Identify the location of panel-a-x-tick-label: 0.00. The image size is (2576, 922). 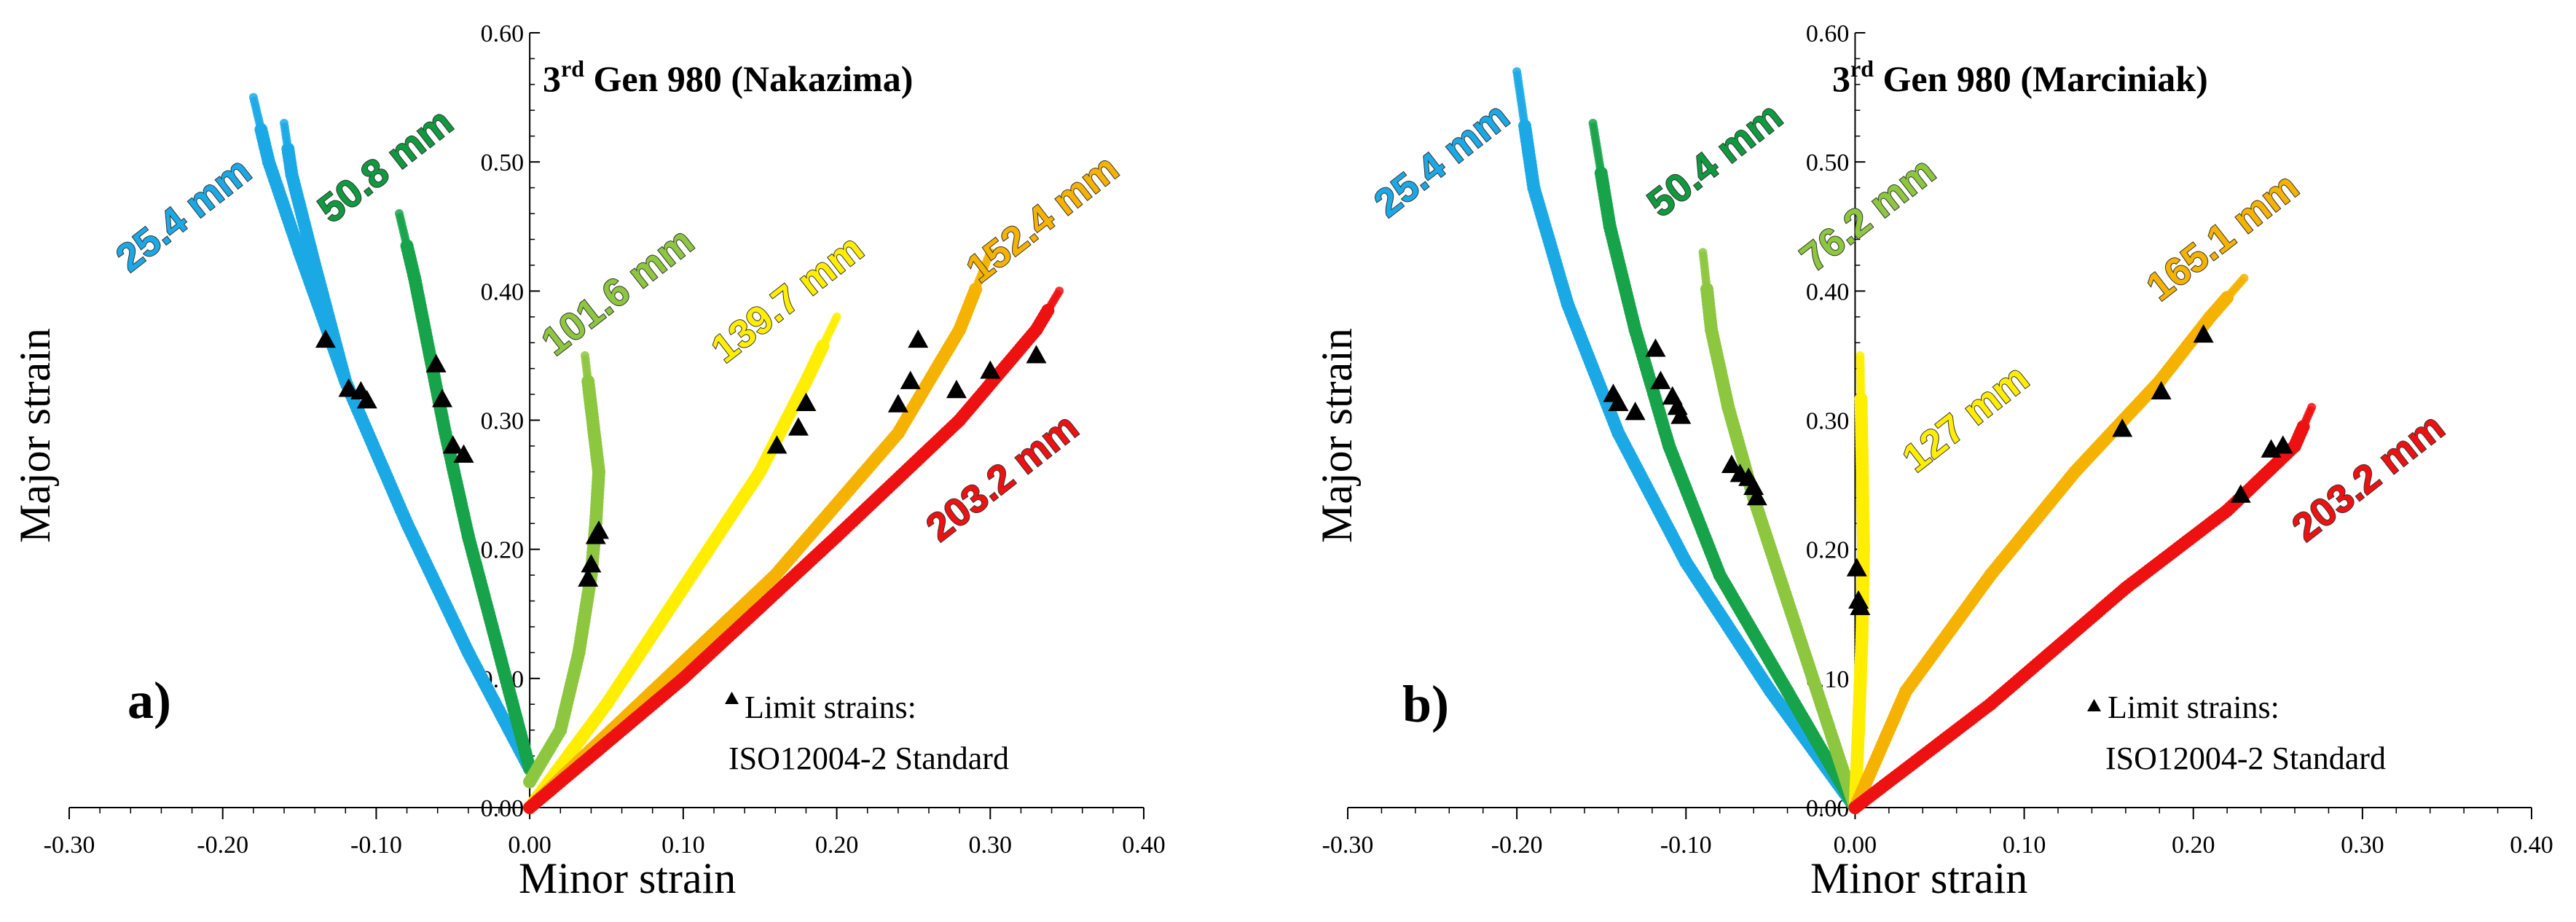
(529, 846).